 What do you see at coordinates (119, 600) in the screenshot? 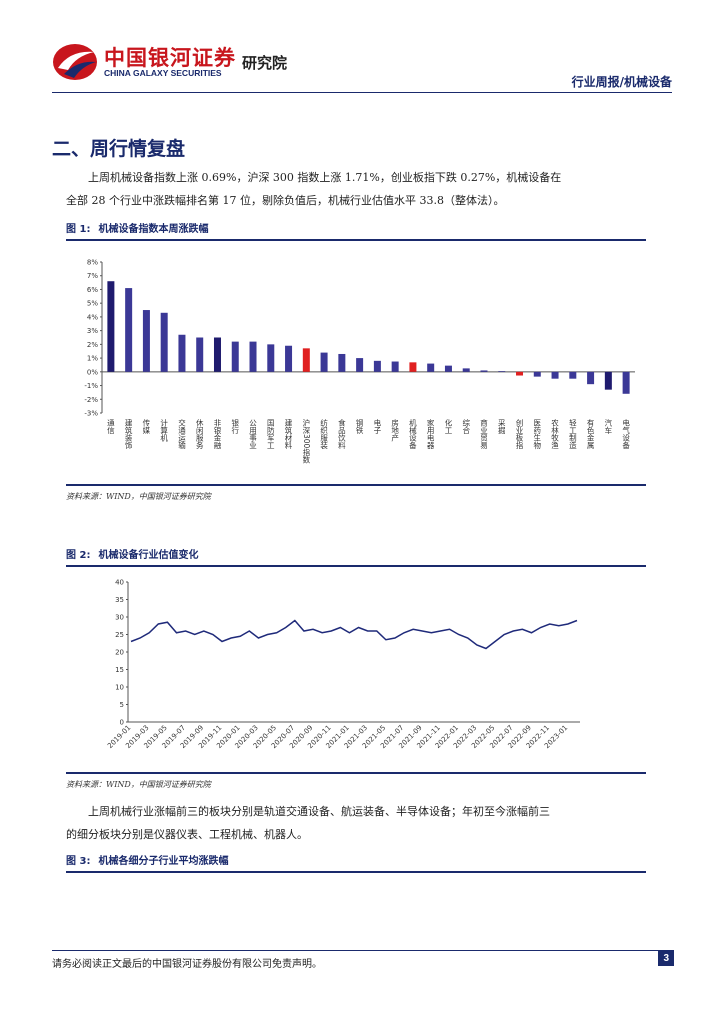
I see `y-tick-label: 35` at bounding box center [119, 600].